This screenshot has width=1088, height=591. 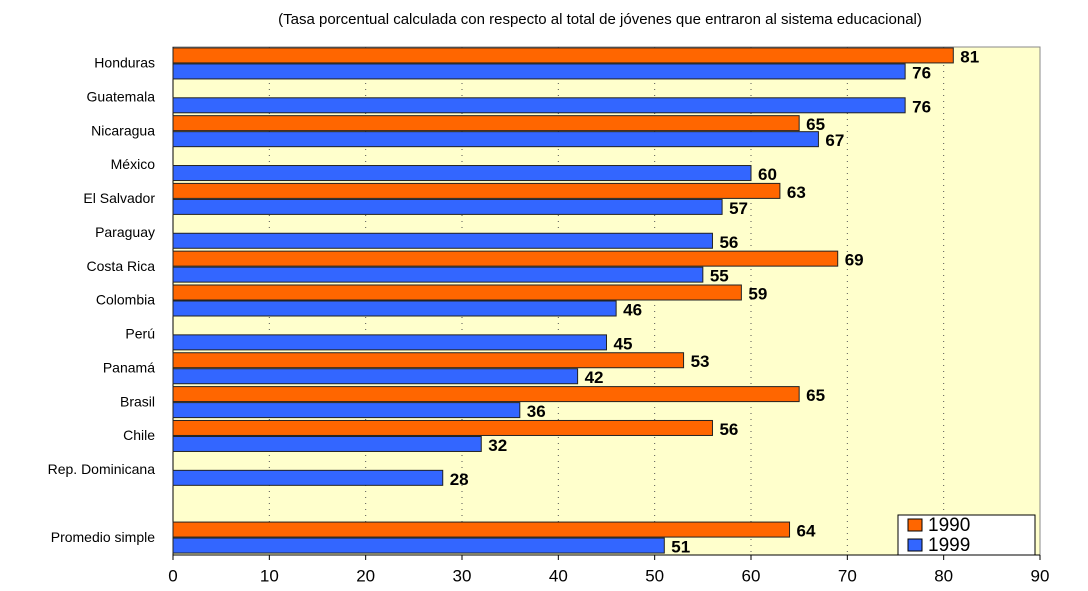 What do you see at coordinates (751, 575) in the screenshot?
I see `x-tick-label: 60` at bounding box center [751, 575].